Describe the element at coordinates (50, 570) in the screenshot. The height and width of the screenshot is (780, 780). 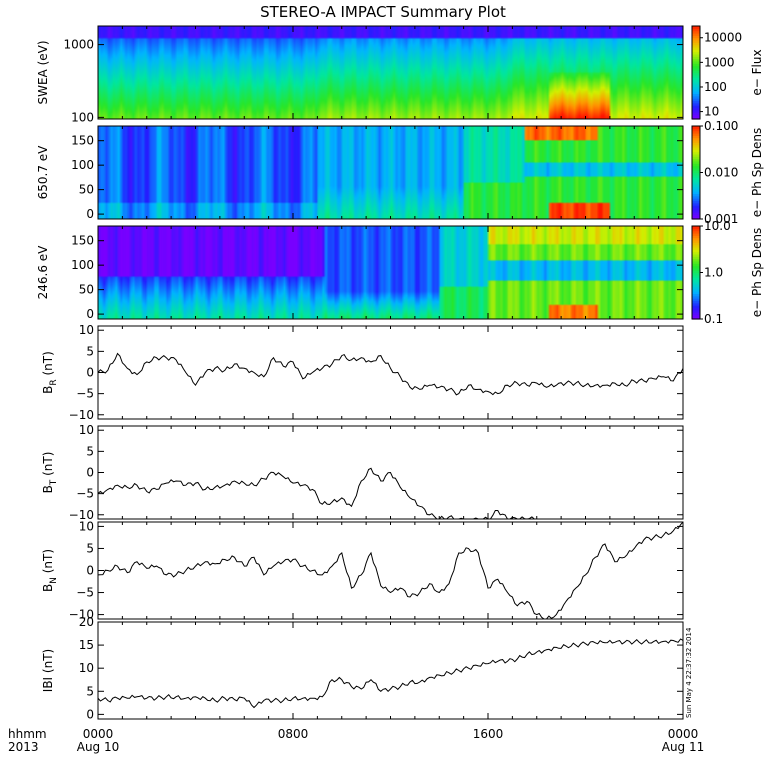
I see `bn-ylabel: BN (nT)` at that location.